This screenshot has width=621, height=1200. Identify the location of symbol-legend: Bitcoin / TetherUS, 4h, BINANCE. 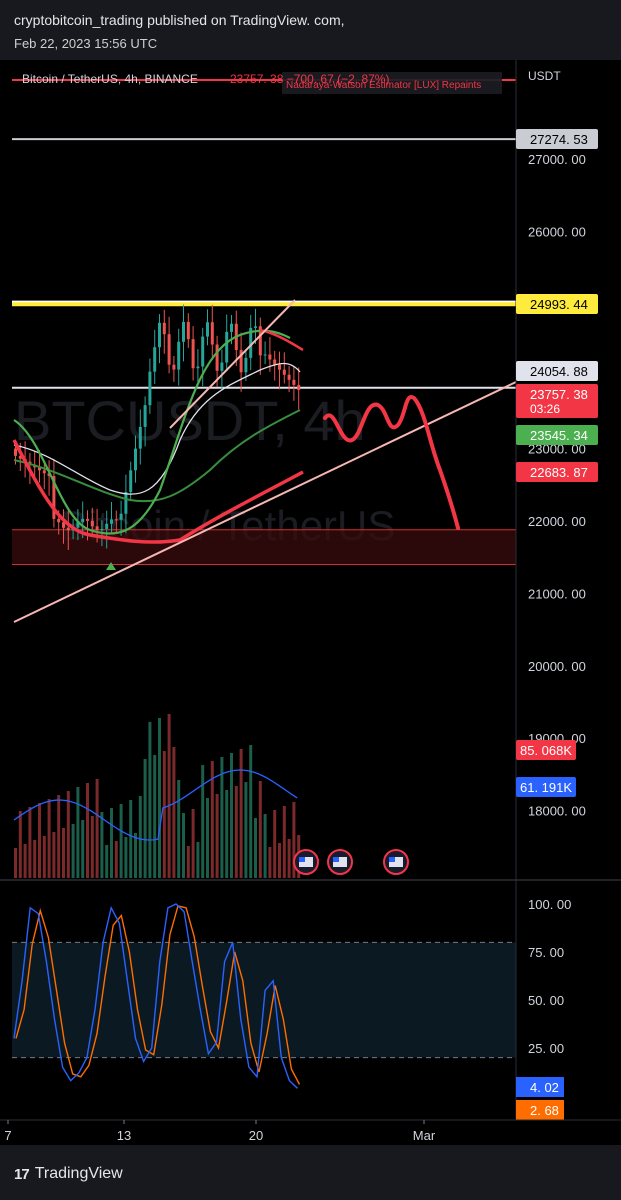
(110, 79).